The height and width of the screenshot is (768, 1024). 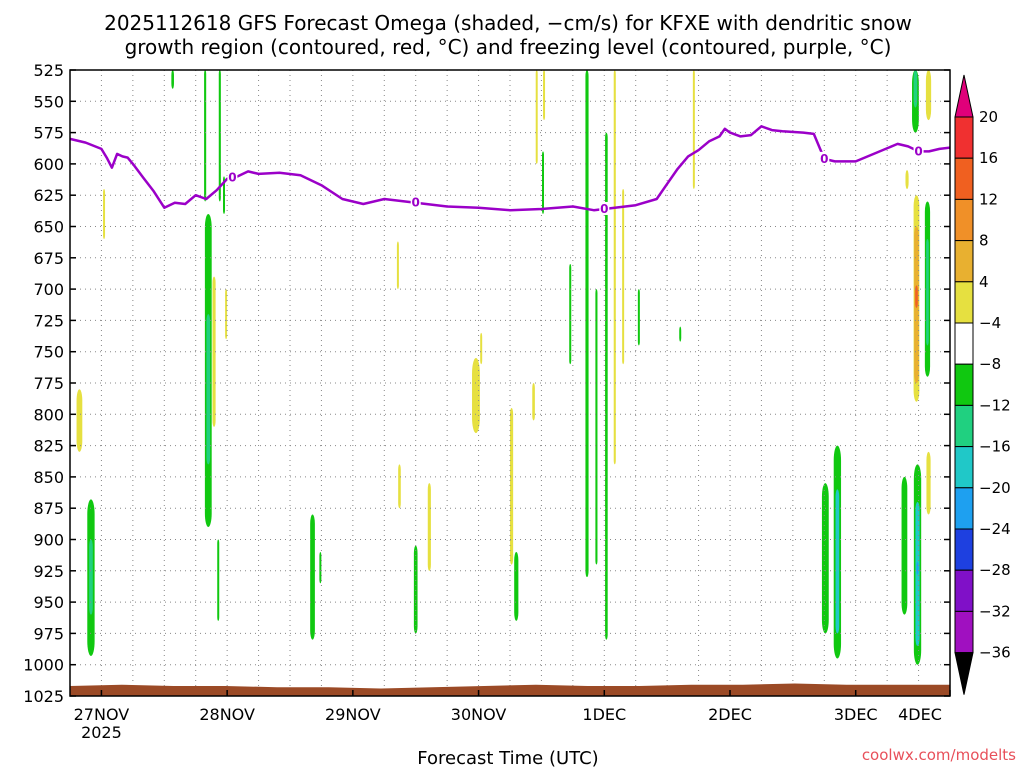 What do you see at coordinates (48, 320) in the screenshot?
I see `y-tick-label: 725` at bounding box center [48, 320].